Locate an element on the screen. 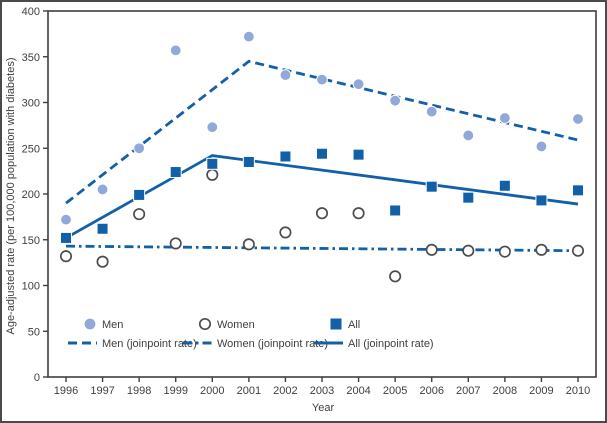  legend-label: Women is located at coordinates (236, 325).